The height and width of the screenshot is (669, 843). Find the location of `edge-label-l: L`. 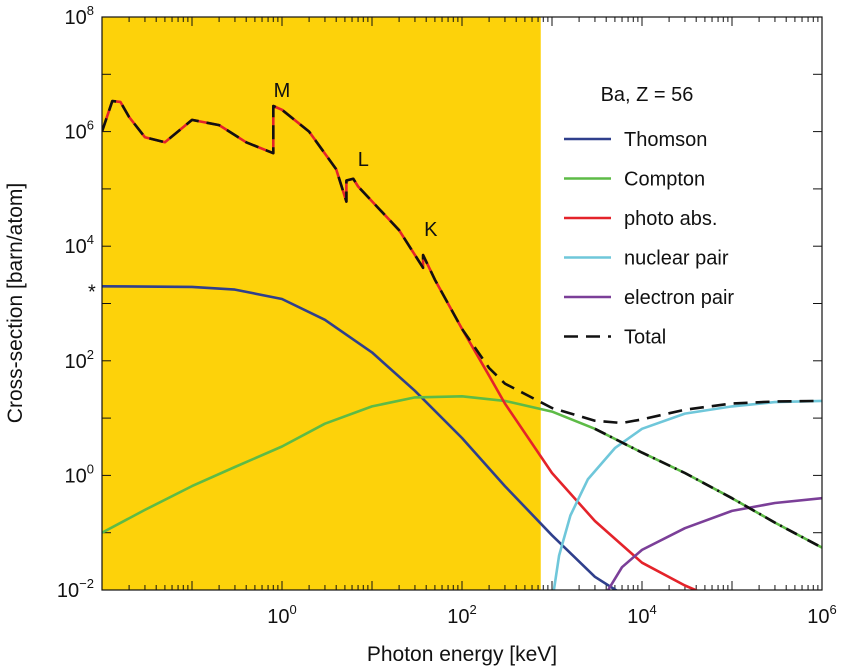

edge-label-l: L is located at coordinates (363, 160).